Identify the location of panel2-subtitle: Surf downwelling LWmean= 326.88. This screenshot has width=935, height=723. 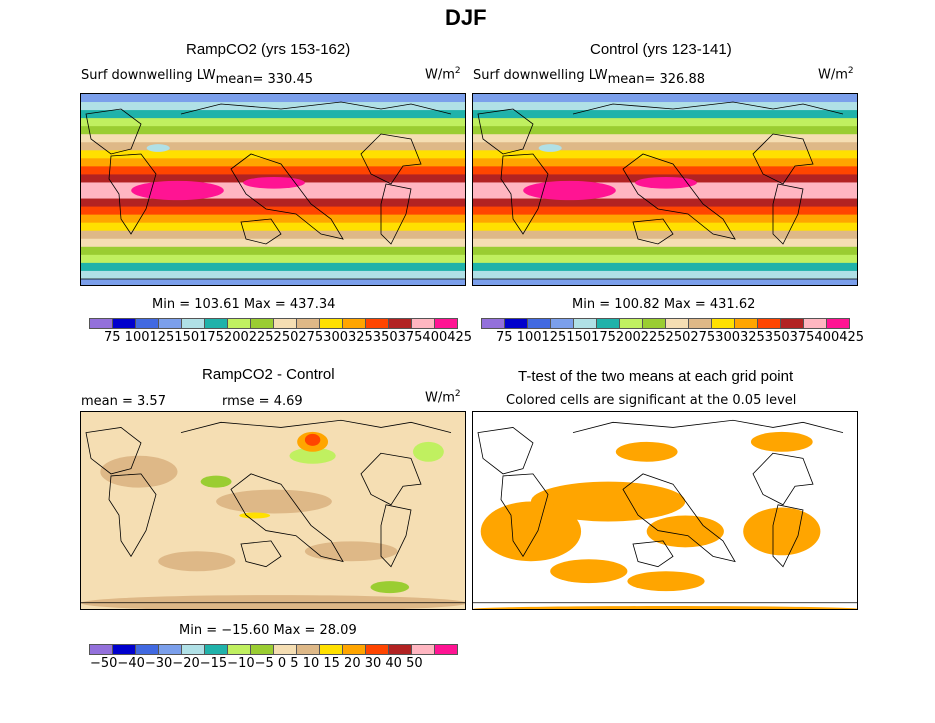
(589, 77).